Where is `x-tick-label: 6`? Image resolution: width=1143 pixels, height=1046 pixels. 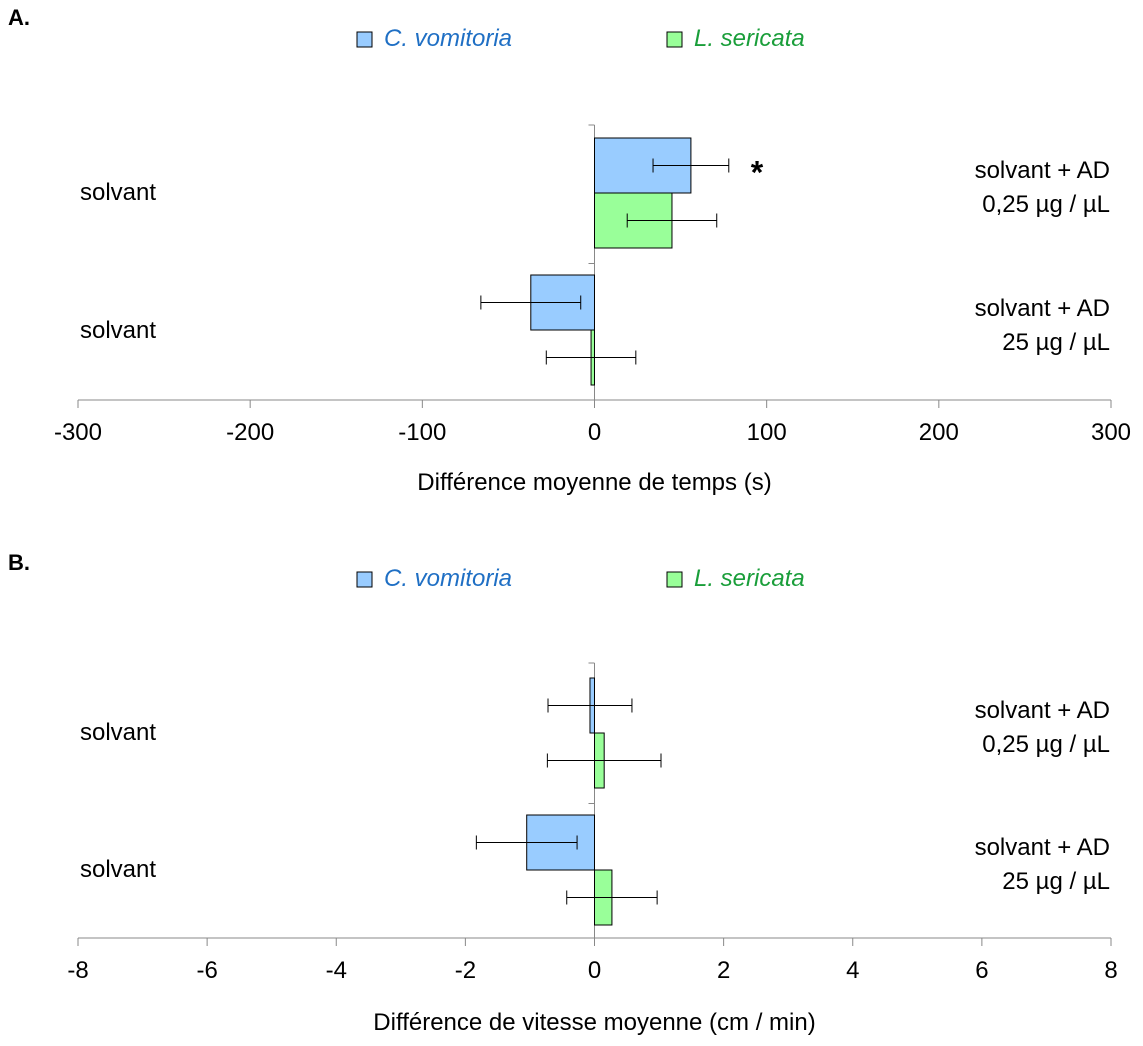 x-tick-label: 6 is located at coordinates (981, 970).